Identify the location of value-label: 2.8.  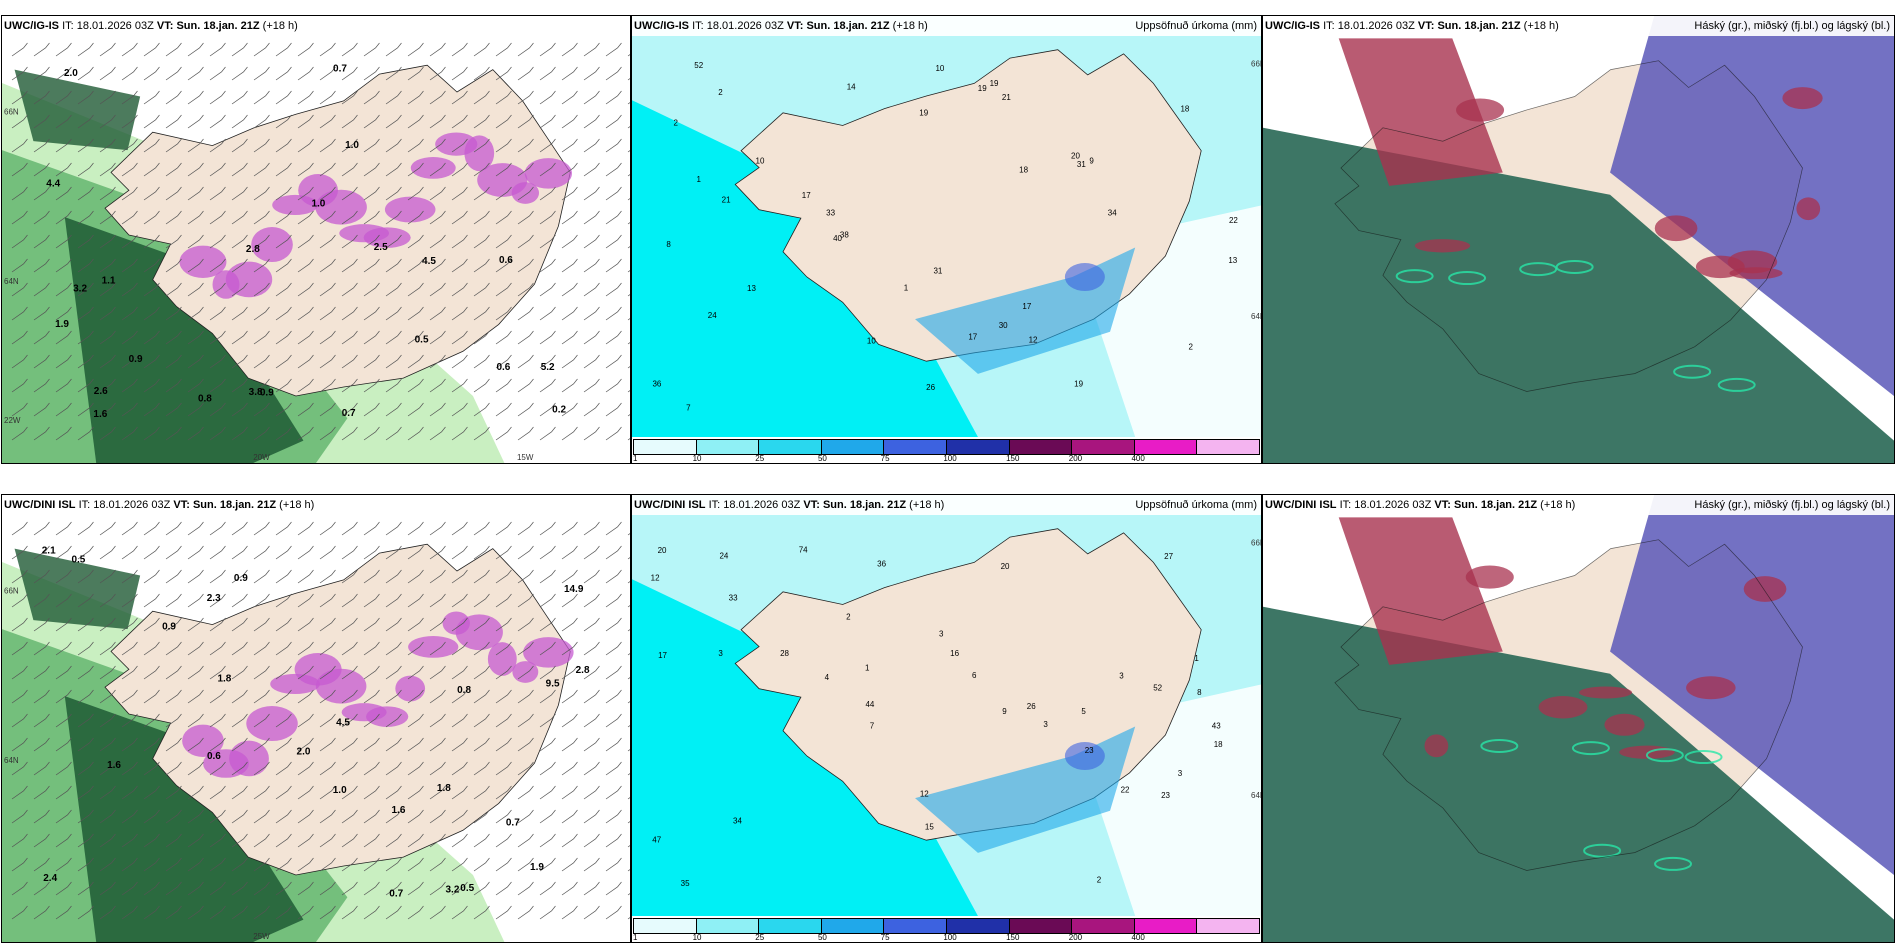
(253, 249).